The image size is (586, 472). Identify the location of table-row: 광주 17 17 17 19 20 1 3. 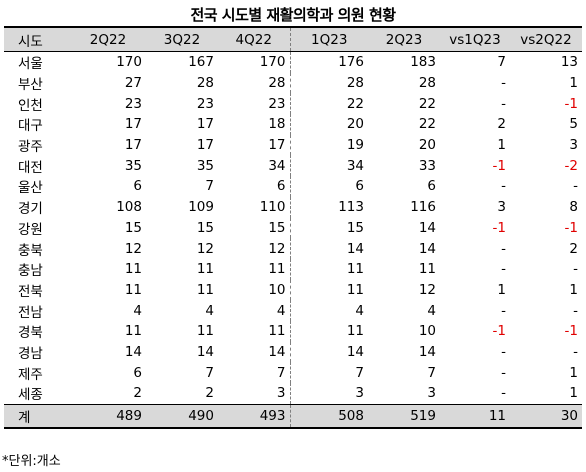
(293, 145).